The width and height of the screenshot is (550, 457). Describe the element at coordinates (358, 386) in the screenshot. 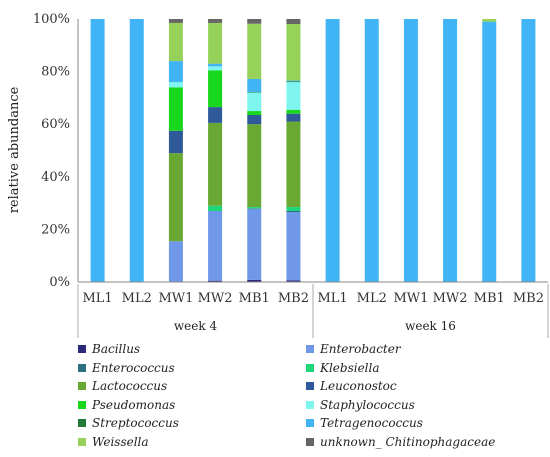

I see `legend-label: Leuconostoc` at that location.